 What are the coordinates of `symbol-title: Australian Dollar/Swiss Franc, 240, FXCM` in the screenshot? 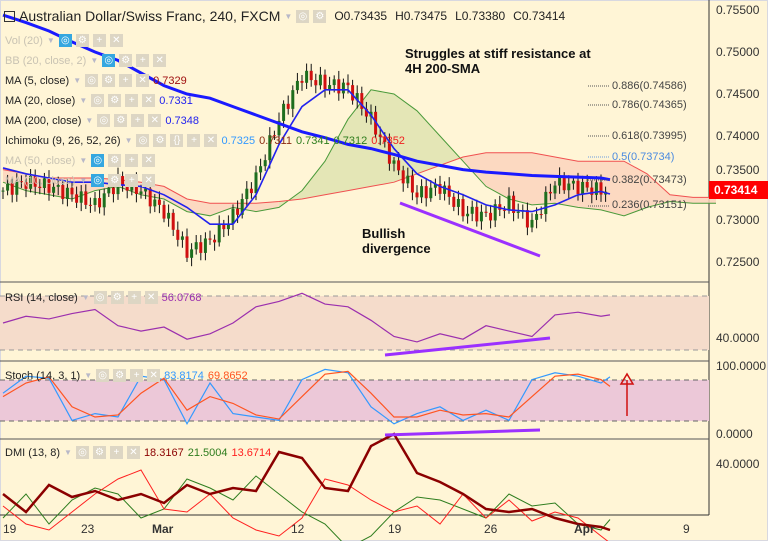 It's located at (150, 16).